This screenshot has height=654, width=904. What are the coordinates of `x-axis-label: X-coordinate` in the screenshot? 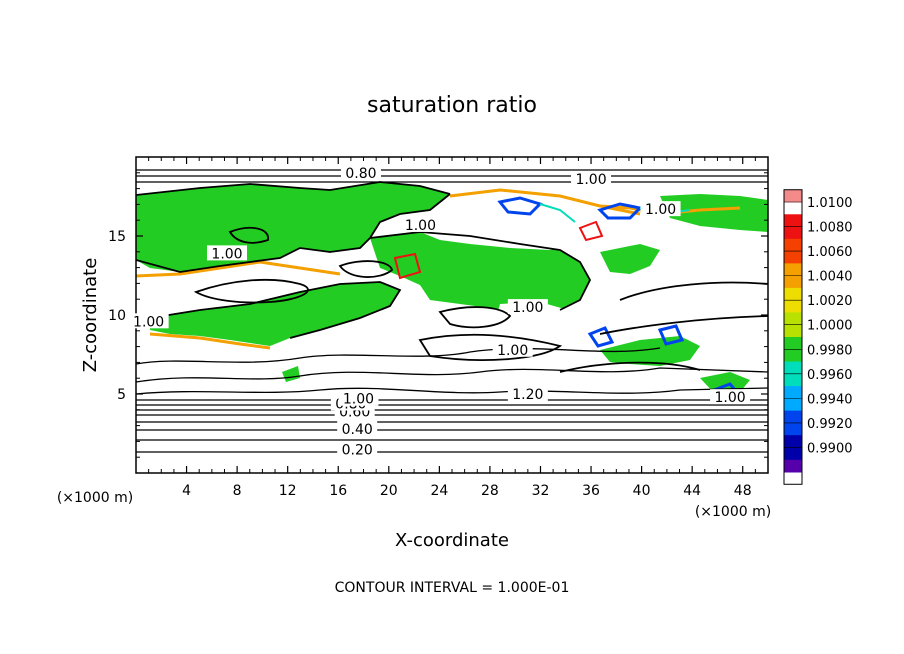 It's located at (452, 540).